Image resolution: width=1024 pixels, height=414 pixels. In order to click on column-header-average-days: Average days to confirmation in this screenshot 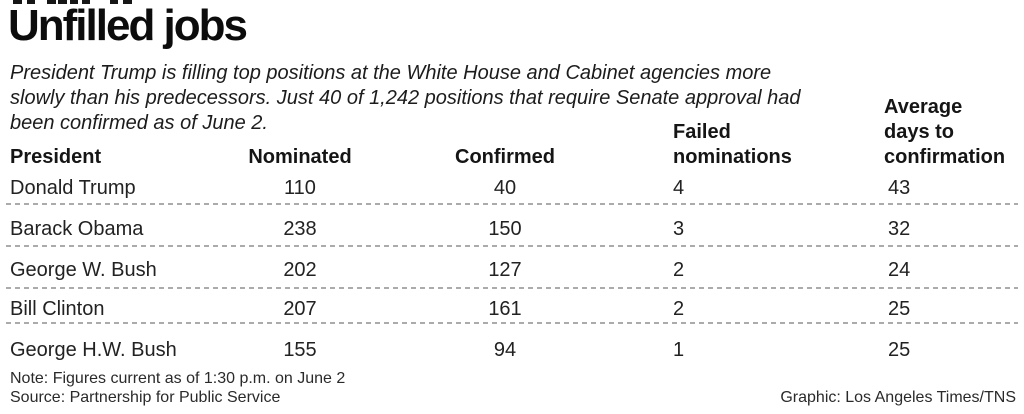, I will do `click(945, 132)`.